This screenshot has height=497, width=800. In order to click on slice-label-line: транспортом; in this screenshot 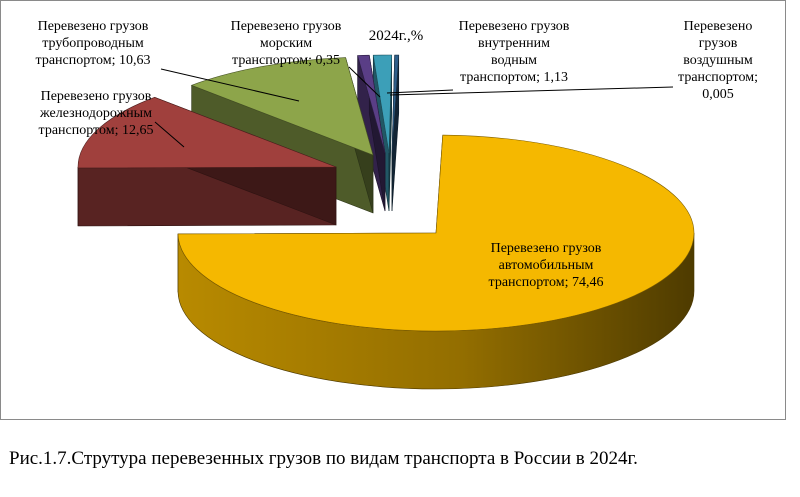, I will do `click(718, 77)`.